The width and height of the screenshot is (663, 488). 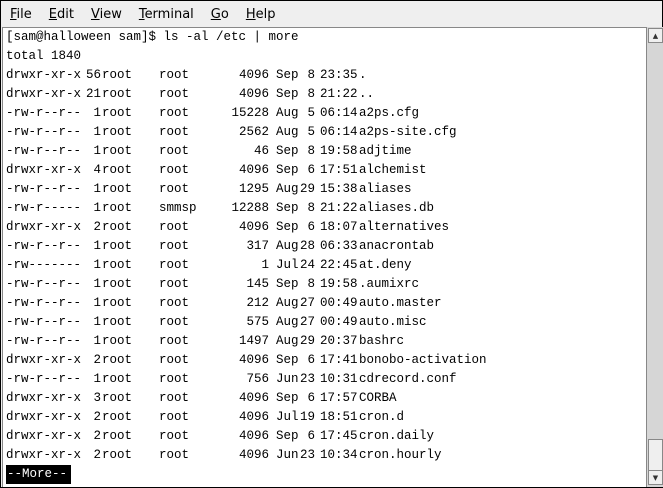 I want to click on col-perm: -rw-------, so click(x=44, y=265).